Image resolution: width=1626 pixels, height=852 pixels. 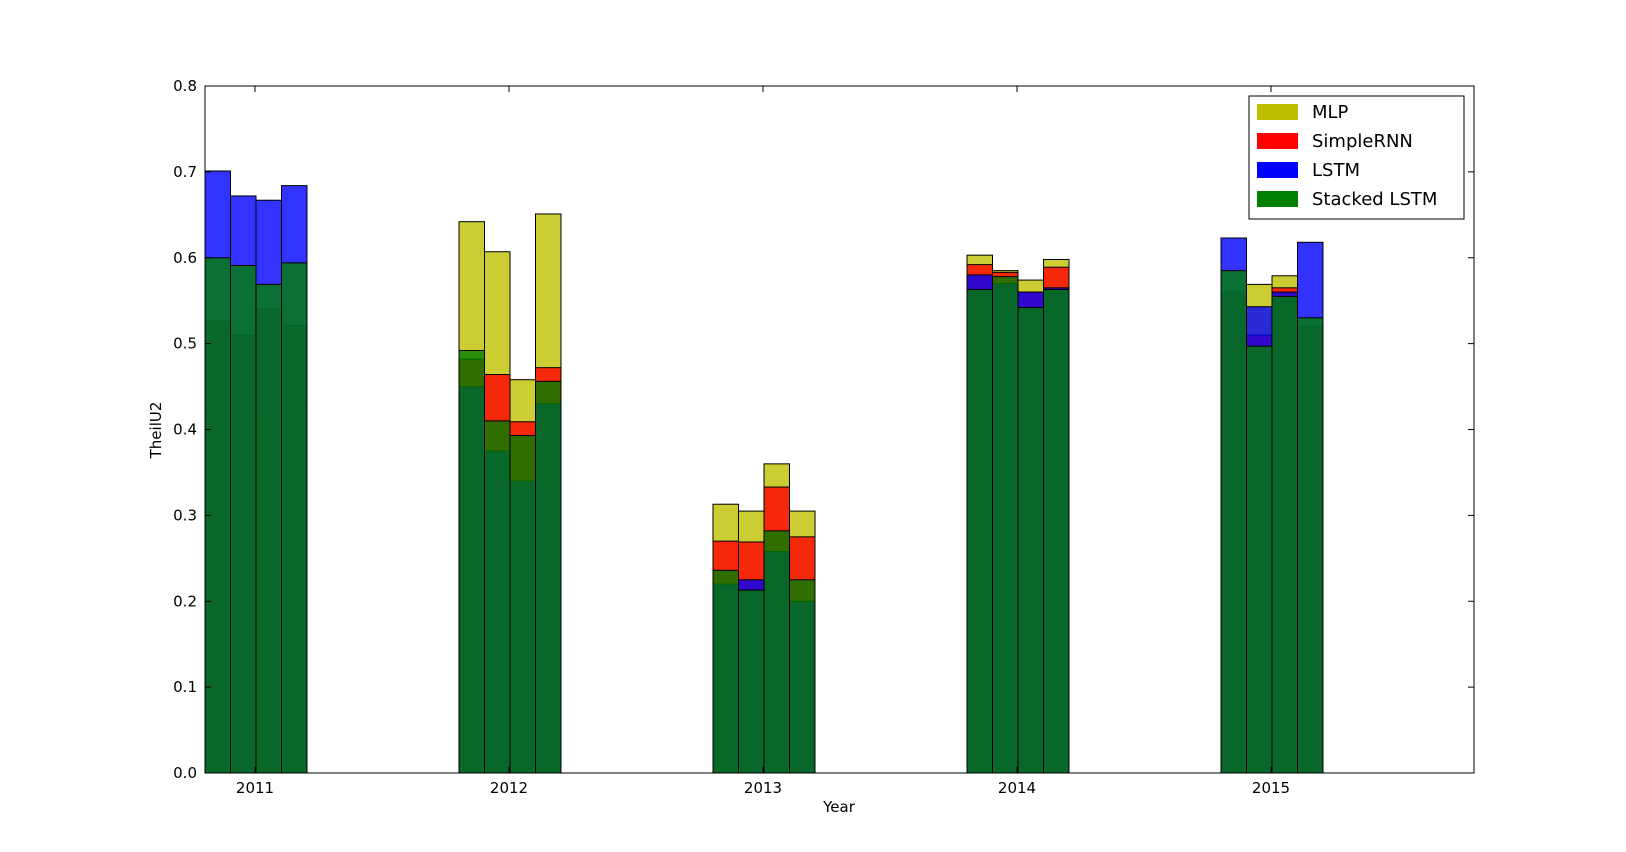 I want to click on legend-label: SimpleRNN, so click(x=1362, y=141).